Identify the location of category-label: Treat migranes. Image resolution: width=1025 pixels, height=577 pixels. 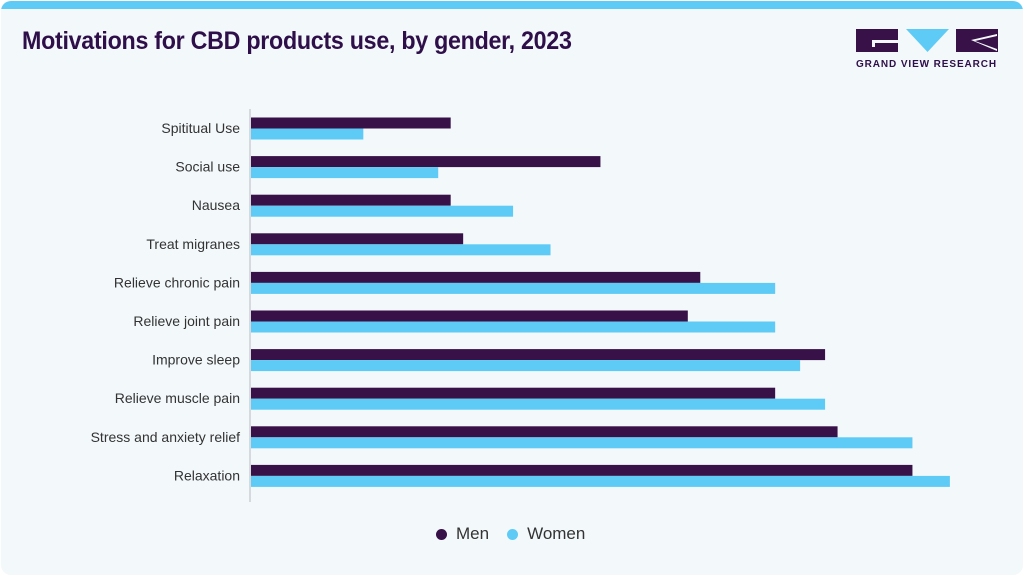
(193, 244).